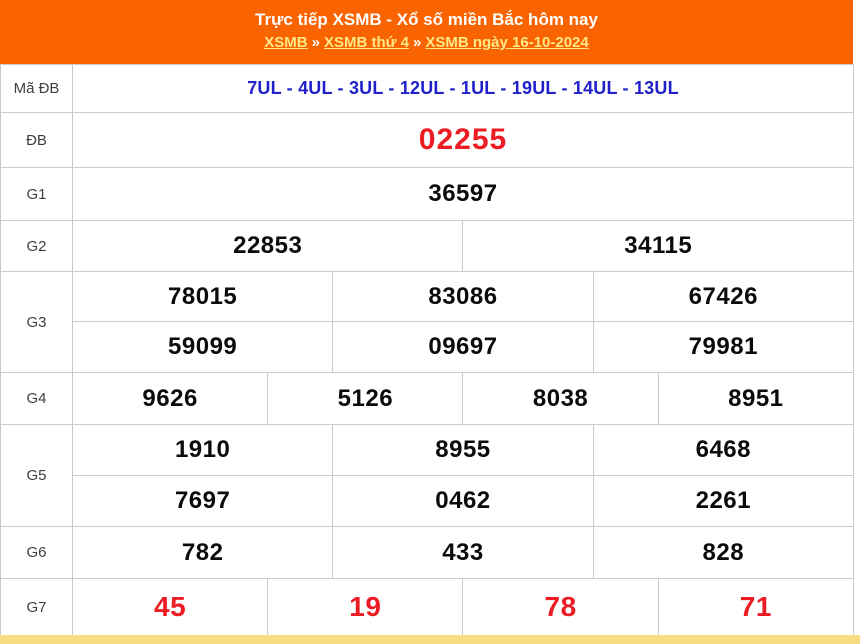  I want to click on prize-cell: 433, so click(463, 552).